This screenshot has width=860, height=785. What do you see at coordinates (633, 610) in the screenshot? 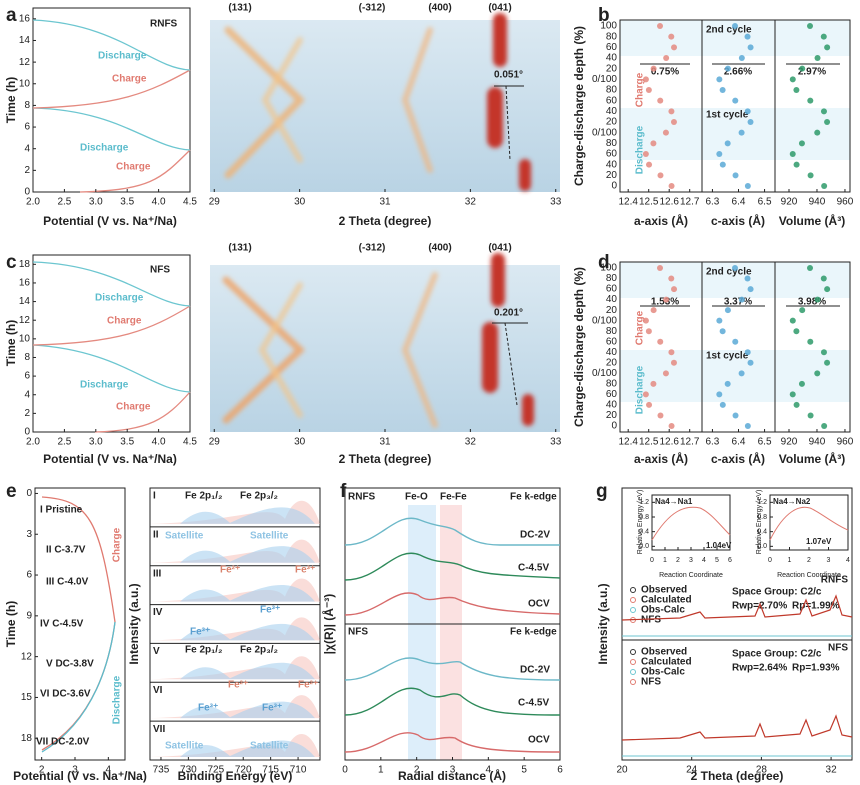
I see `legend-marker` at bounding box center [633, 610].